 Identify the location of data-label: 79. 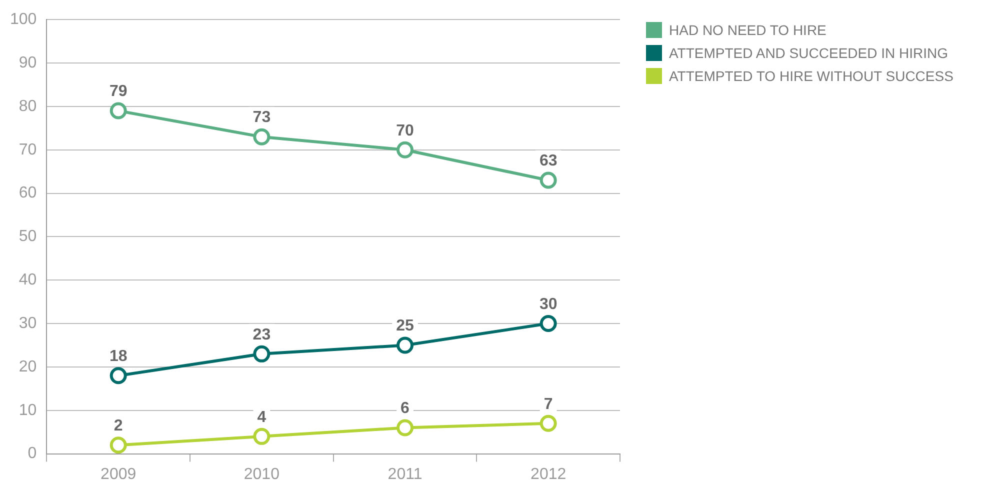
(118, 91).